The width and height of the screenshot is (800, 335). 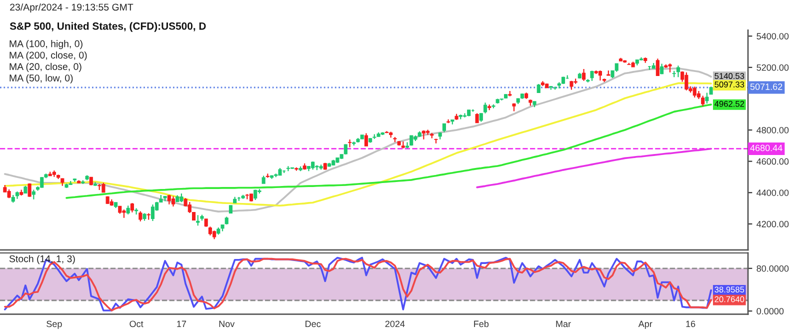 I want to click on y-tick-label: 4800.00, so click(x=772, y=130).